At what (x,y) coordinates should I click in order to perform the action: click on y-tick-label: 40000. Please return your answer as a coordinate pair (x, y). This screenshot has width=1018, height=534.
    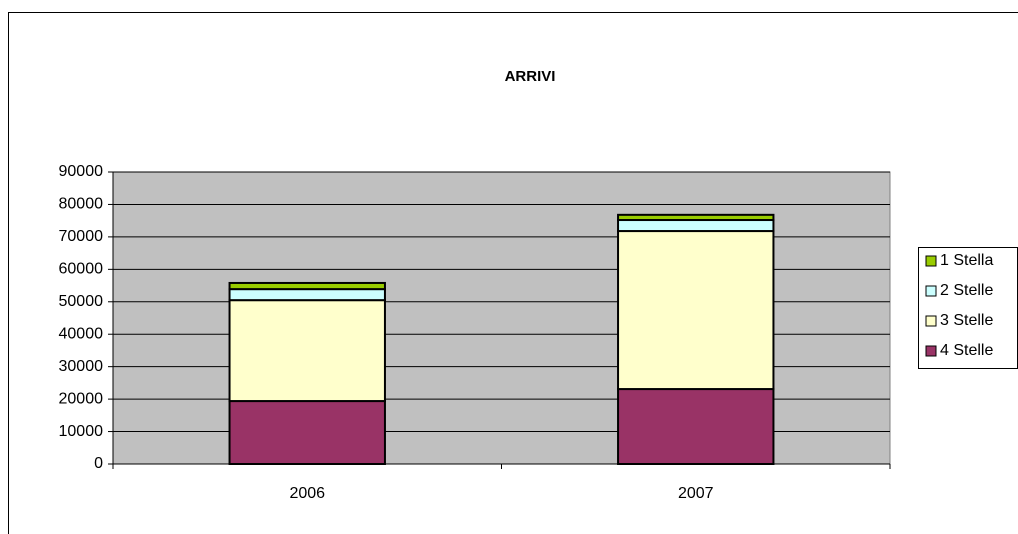
    Looking at the image, I should click on (81, 333).